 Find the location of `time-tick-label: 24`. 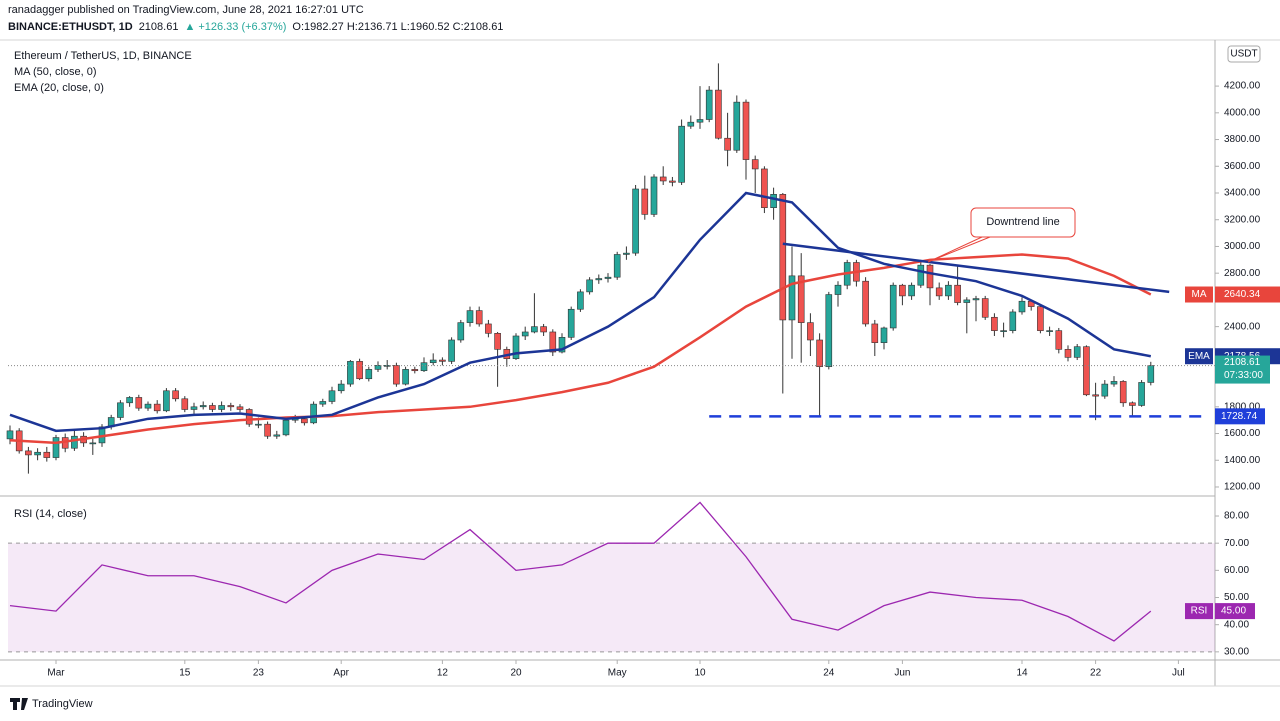

time-tick-label: 24 is located at coordinates (829, 673).